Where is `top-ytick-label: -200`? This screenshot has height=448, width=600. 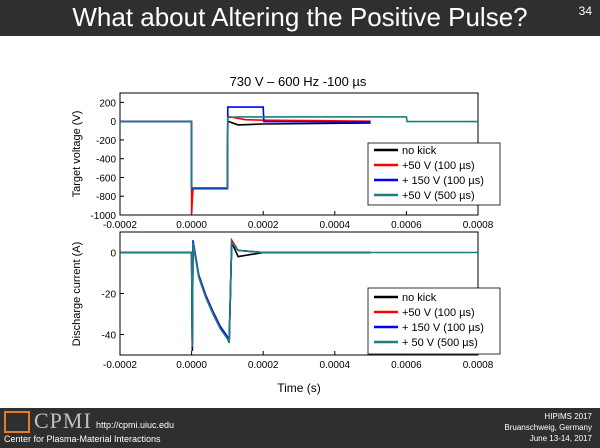
top-ytick-label: -200 is located at coordinates (106, 141).